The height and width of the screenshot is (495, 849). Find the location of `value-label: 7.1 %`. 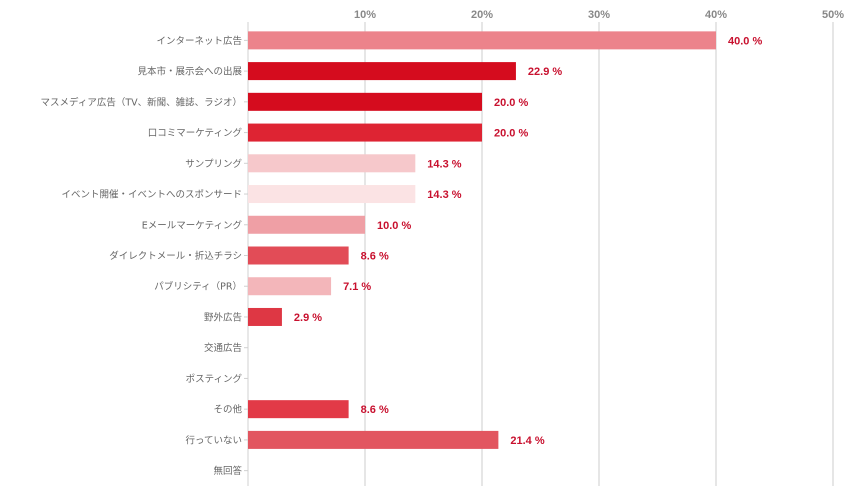

value-label: 7.1 % is located at coordinates (357, 287).